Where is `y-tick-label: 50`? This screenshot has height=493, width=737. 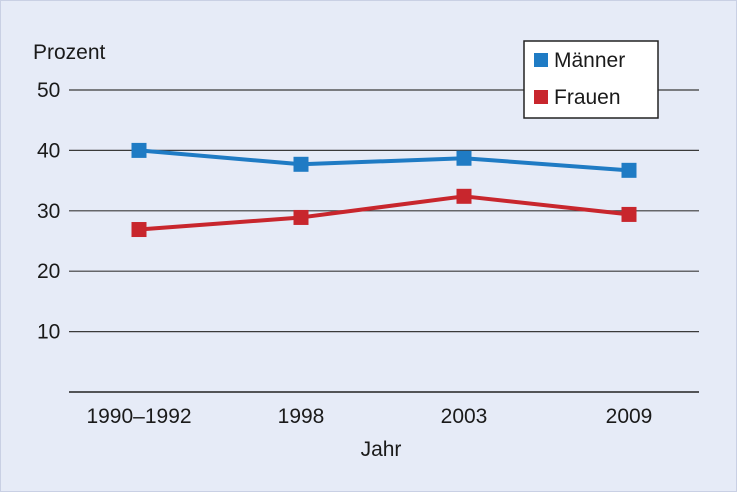
y-tick-label: 50 is located at coordinates (48, 90).